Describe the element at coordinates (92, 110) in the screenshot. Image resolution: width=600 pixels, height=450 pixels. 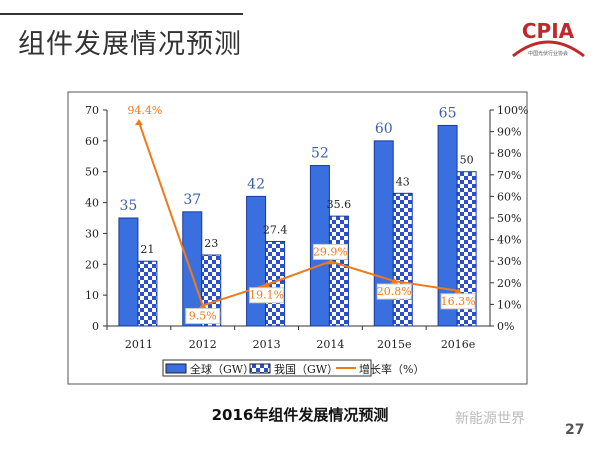
I see `y-left-tick-label: 70` at that location.